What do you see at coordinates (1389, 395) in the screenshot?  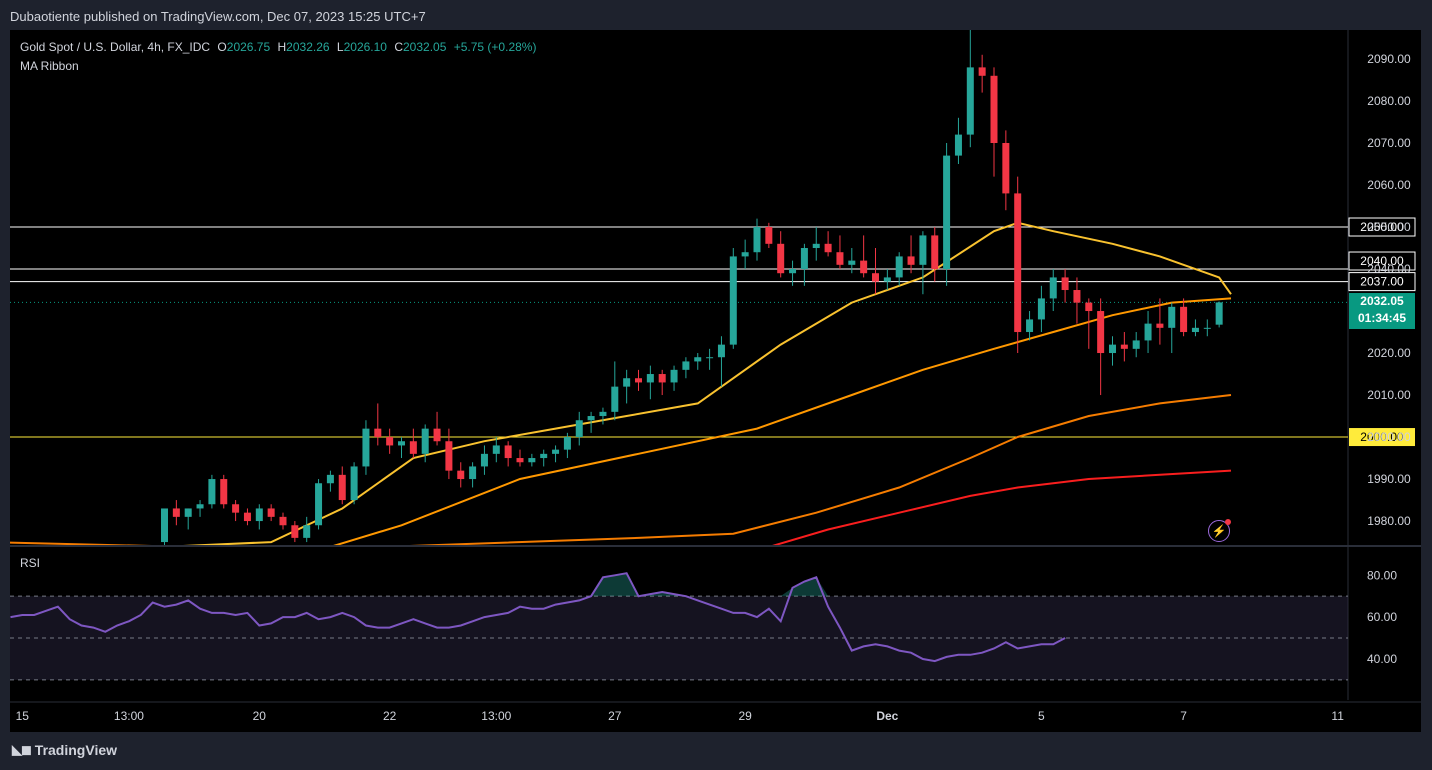 I see `price-tick-label: 2010.00` at bounding box center [1389, 395].